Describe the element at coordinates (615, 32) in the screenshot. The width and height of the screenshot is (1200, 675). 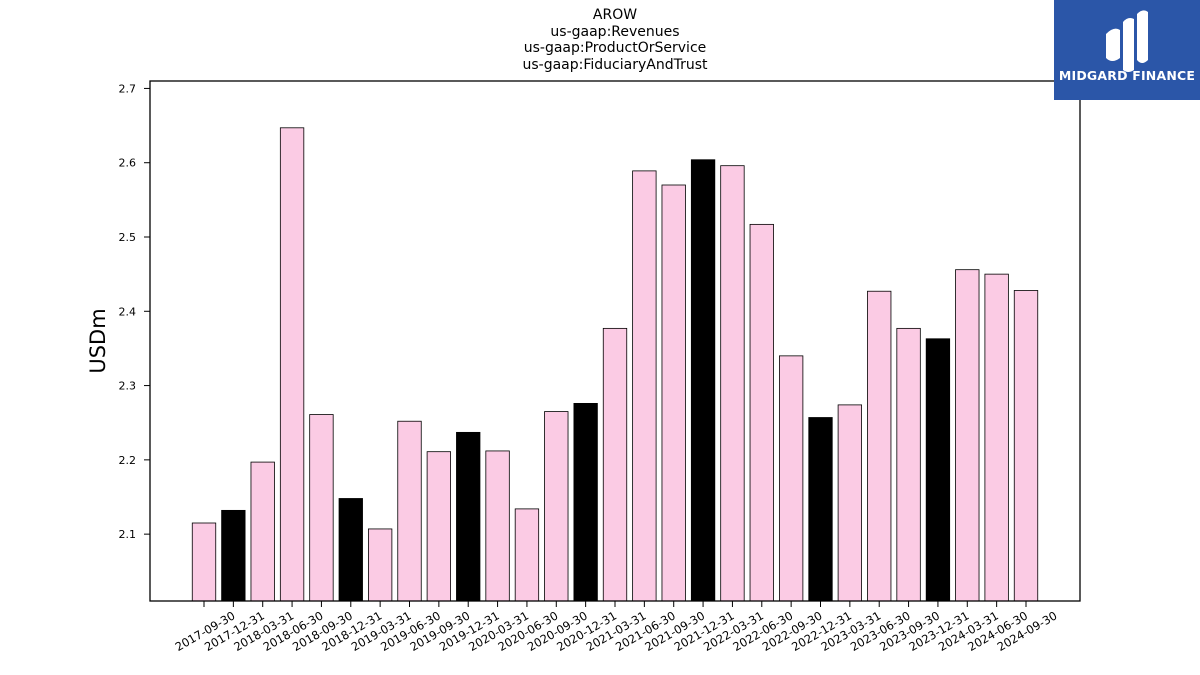
I see `chart-title-line-2: us-gaap:Revenues` at that location.